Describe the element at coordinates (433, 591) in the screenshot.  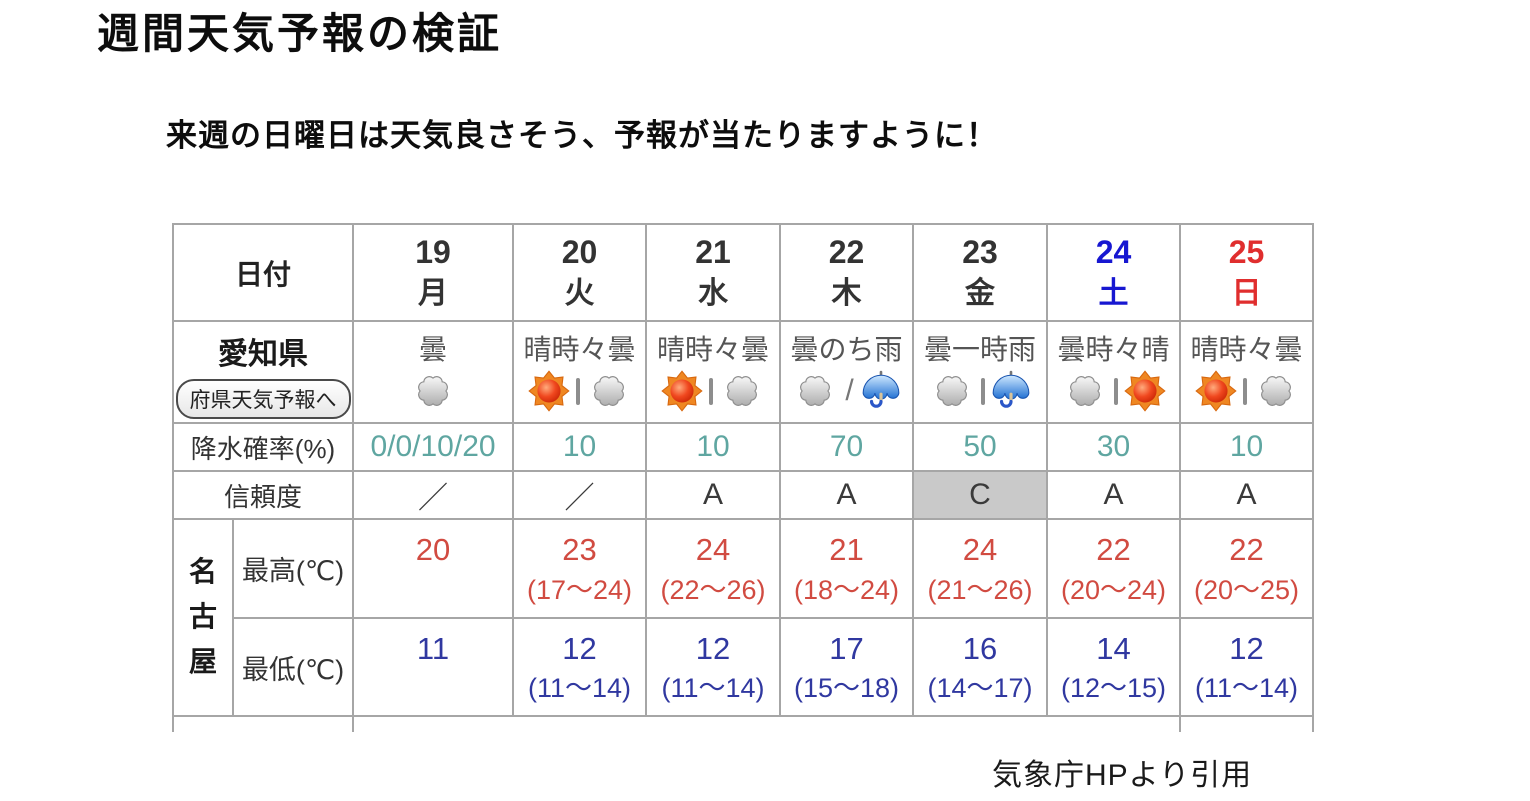
I see `max-temp-range` at that location.